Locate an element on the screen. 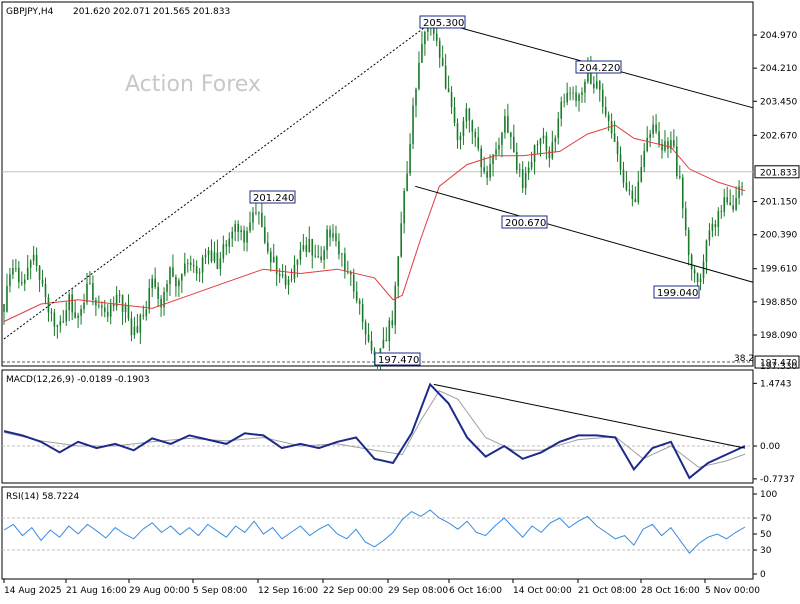 The width and height of the screenshot is (800, 604). x-tick-label: 28 Oct 16:00 is located at coordinates (670, 591).